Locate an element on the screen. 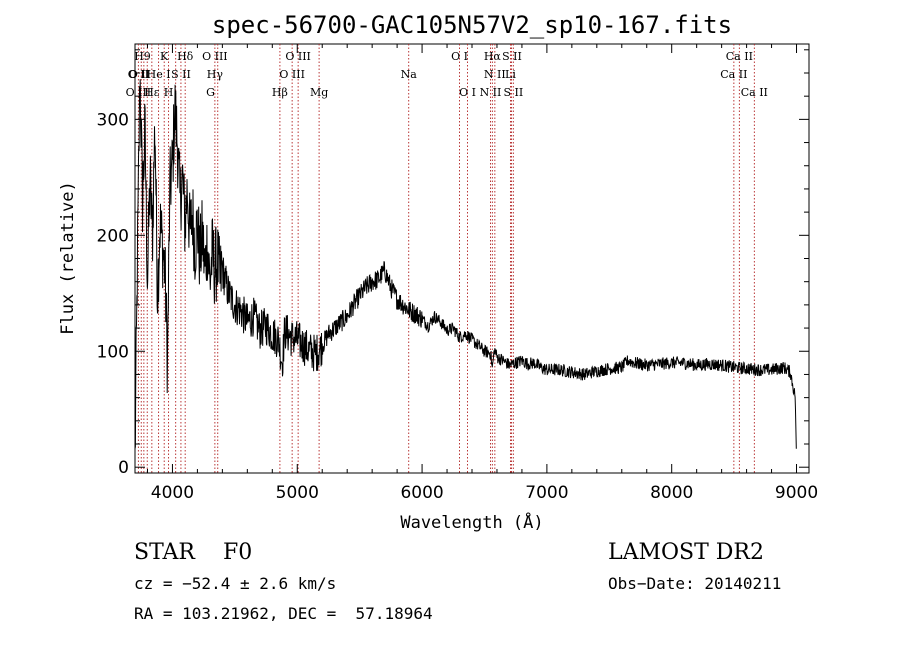 The image size is (900, 649). spectral-line-label: Mg is located at coordinates (319, 92).